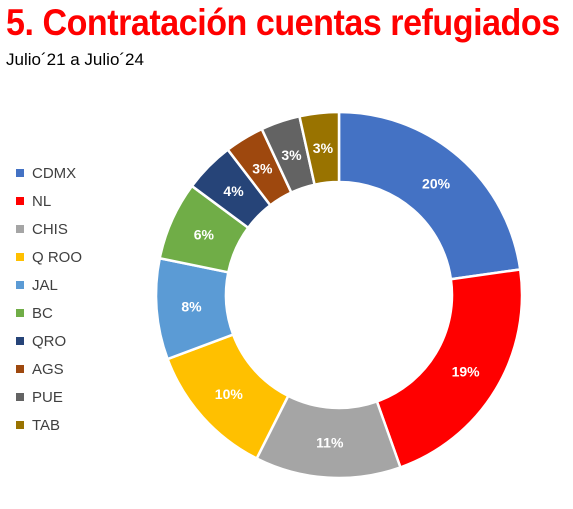 This screenshot has width=573, height=509. What do you see at coordinates (262, 168) in the screenshot?
I see `data-label-ags: 3%` at bounding box center [262, 168].